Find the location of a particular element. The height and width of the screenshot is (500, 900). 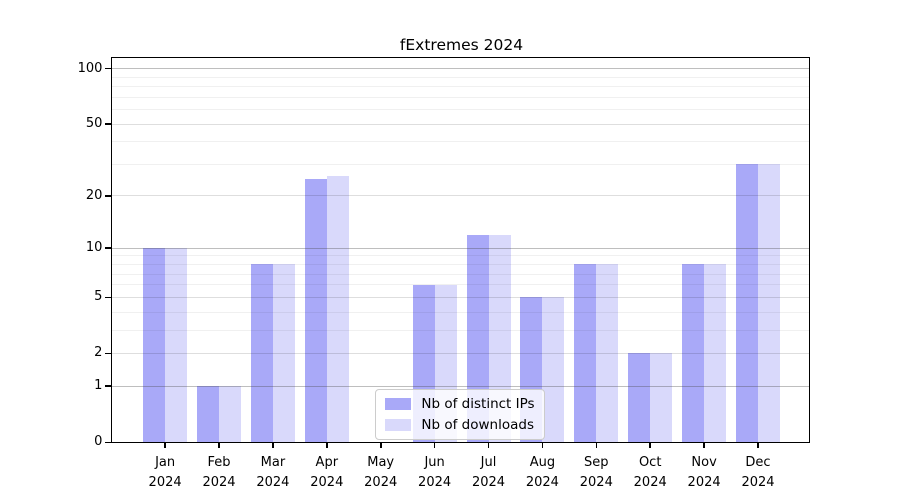

bar-nb-of-distinct-ips-mar is located at coordinates (261, 353).